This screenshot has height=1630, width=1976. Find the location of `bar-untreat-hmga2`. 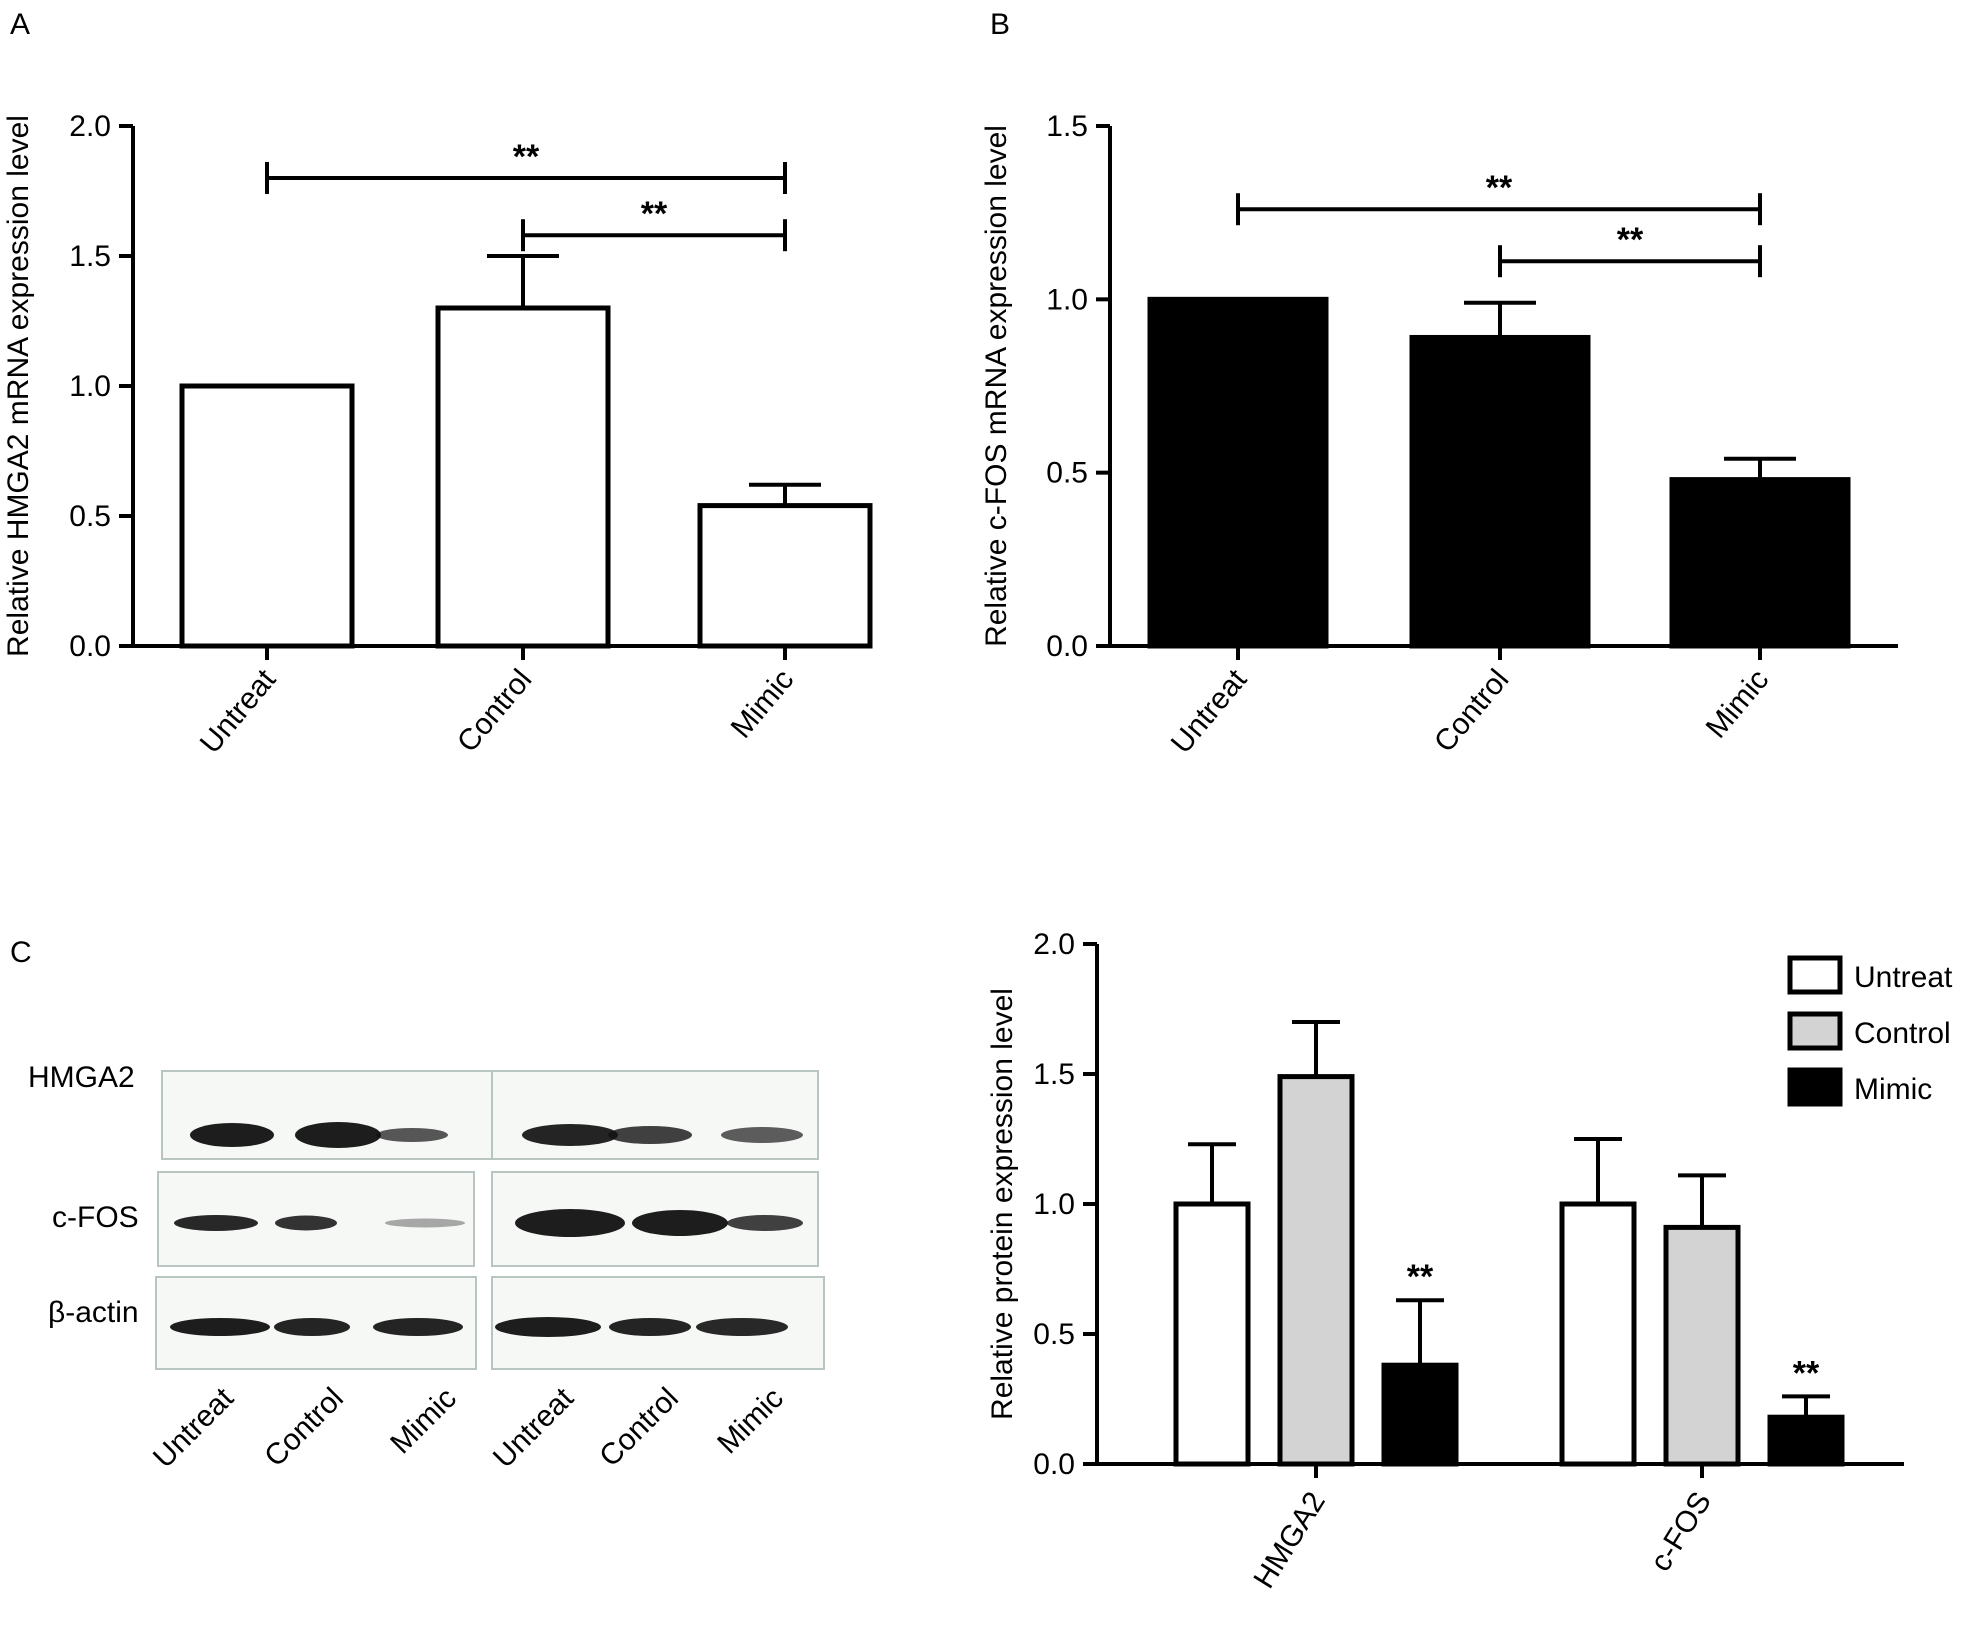

bar-untreat-hmga2 is located at coordinates (1212, 1334).